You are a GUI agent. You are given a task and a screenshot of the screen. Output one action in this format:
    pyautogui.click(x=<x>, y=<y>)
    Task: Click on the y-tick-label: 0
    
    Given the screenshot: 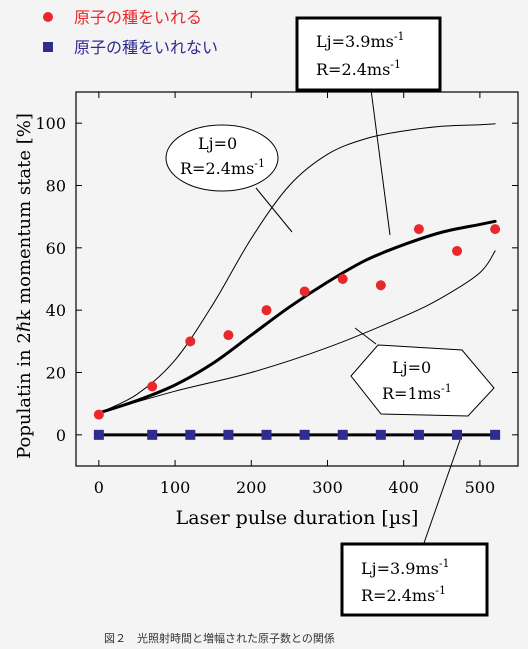 What is the action you would take?
    pyautogui.click(x=61, y=435)
    